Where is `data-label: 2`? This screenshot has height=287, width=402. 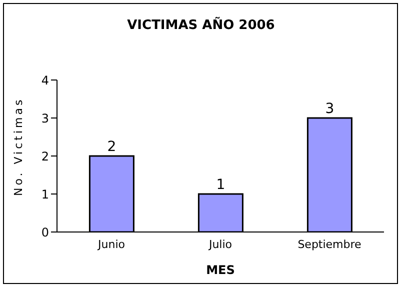
data-label: 2 is located at coordinates (111, 147).